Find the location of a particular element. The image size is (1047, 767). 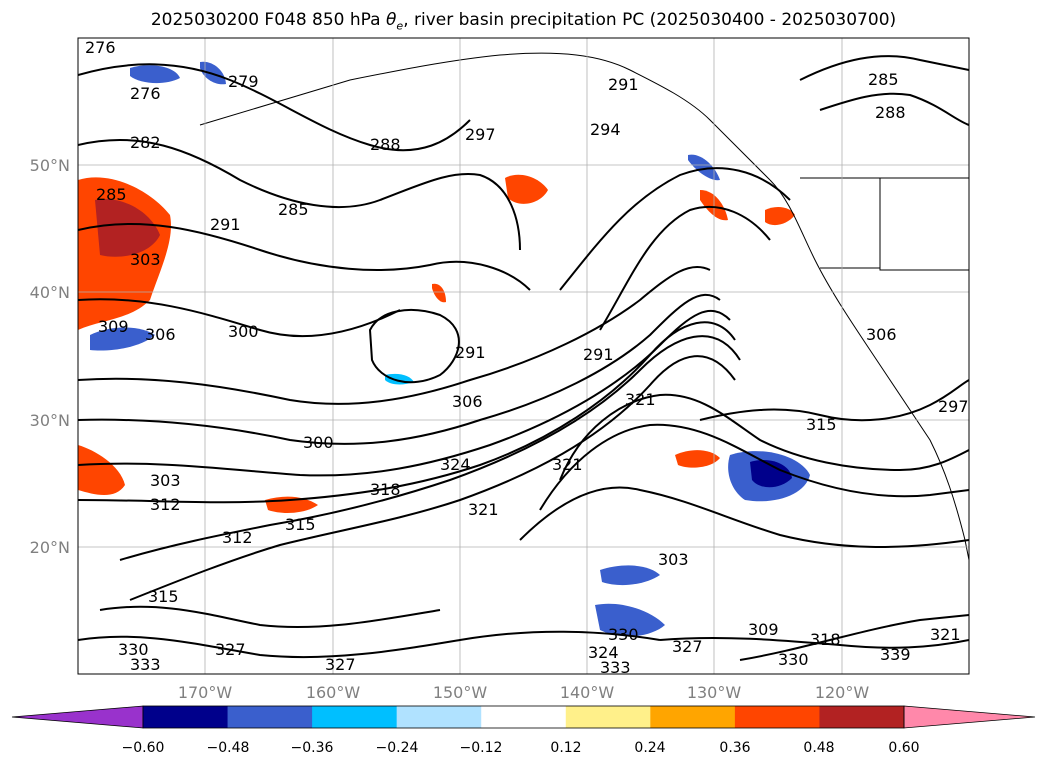

lon-tick-label: 160°W is located at coordinates (333, 692).